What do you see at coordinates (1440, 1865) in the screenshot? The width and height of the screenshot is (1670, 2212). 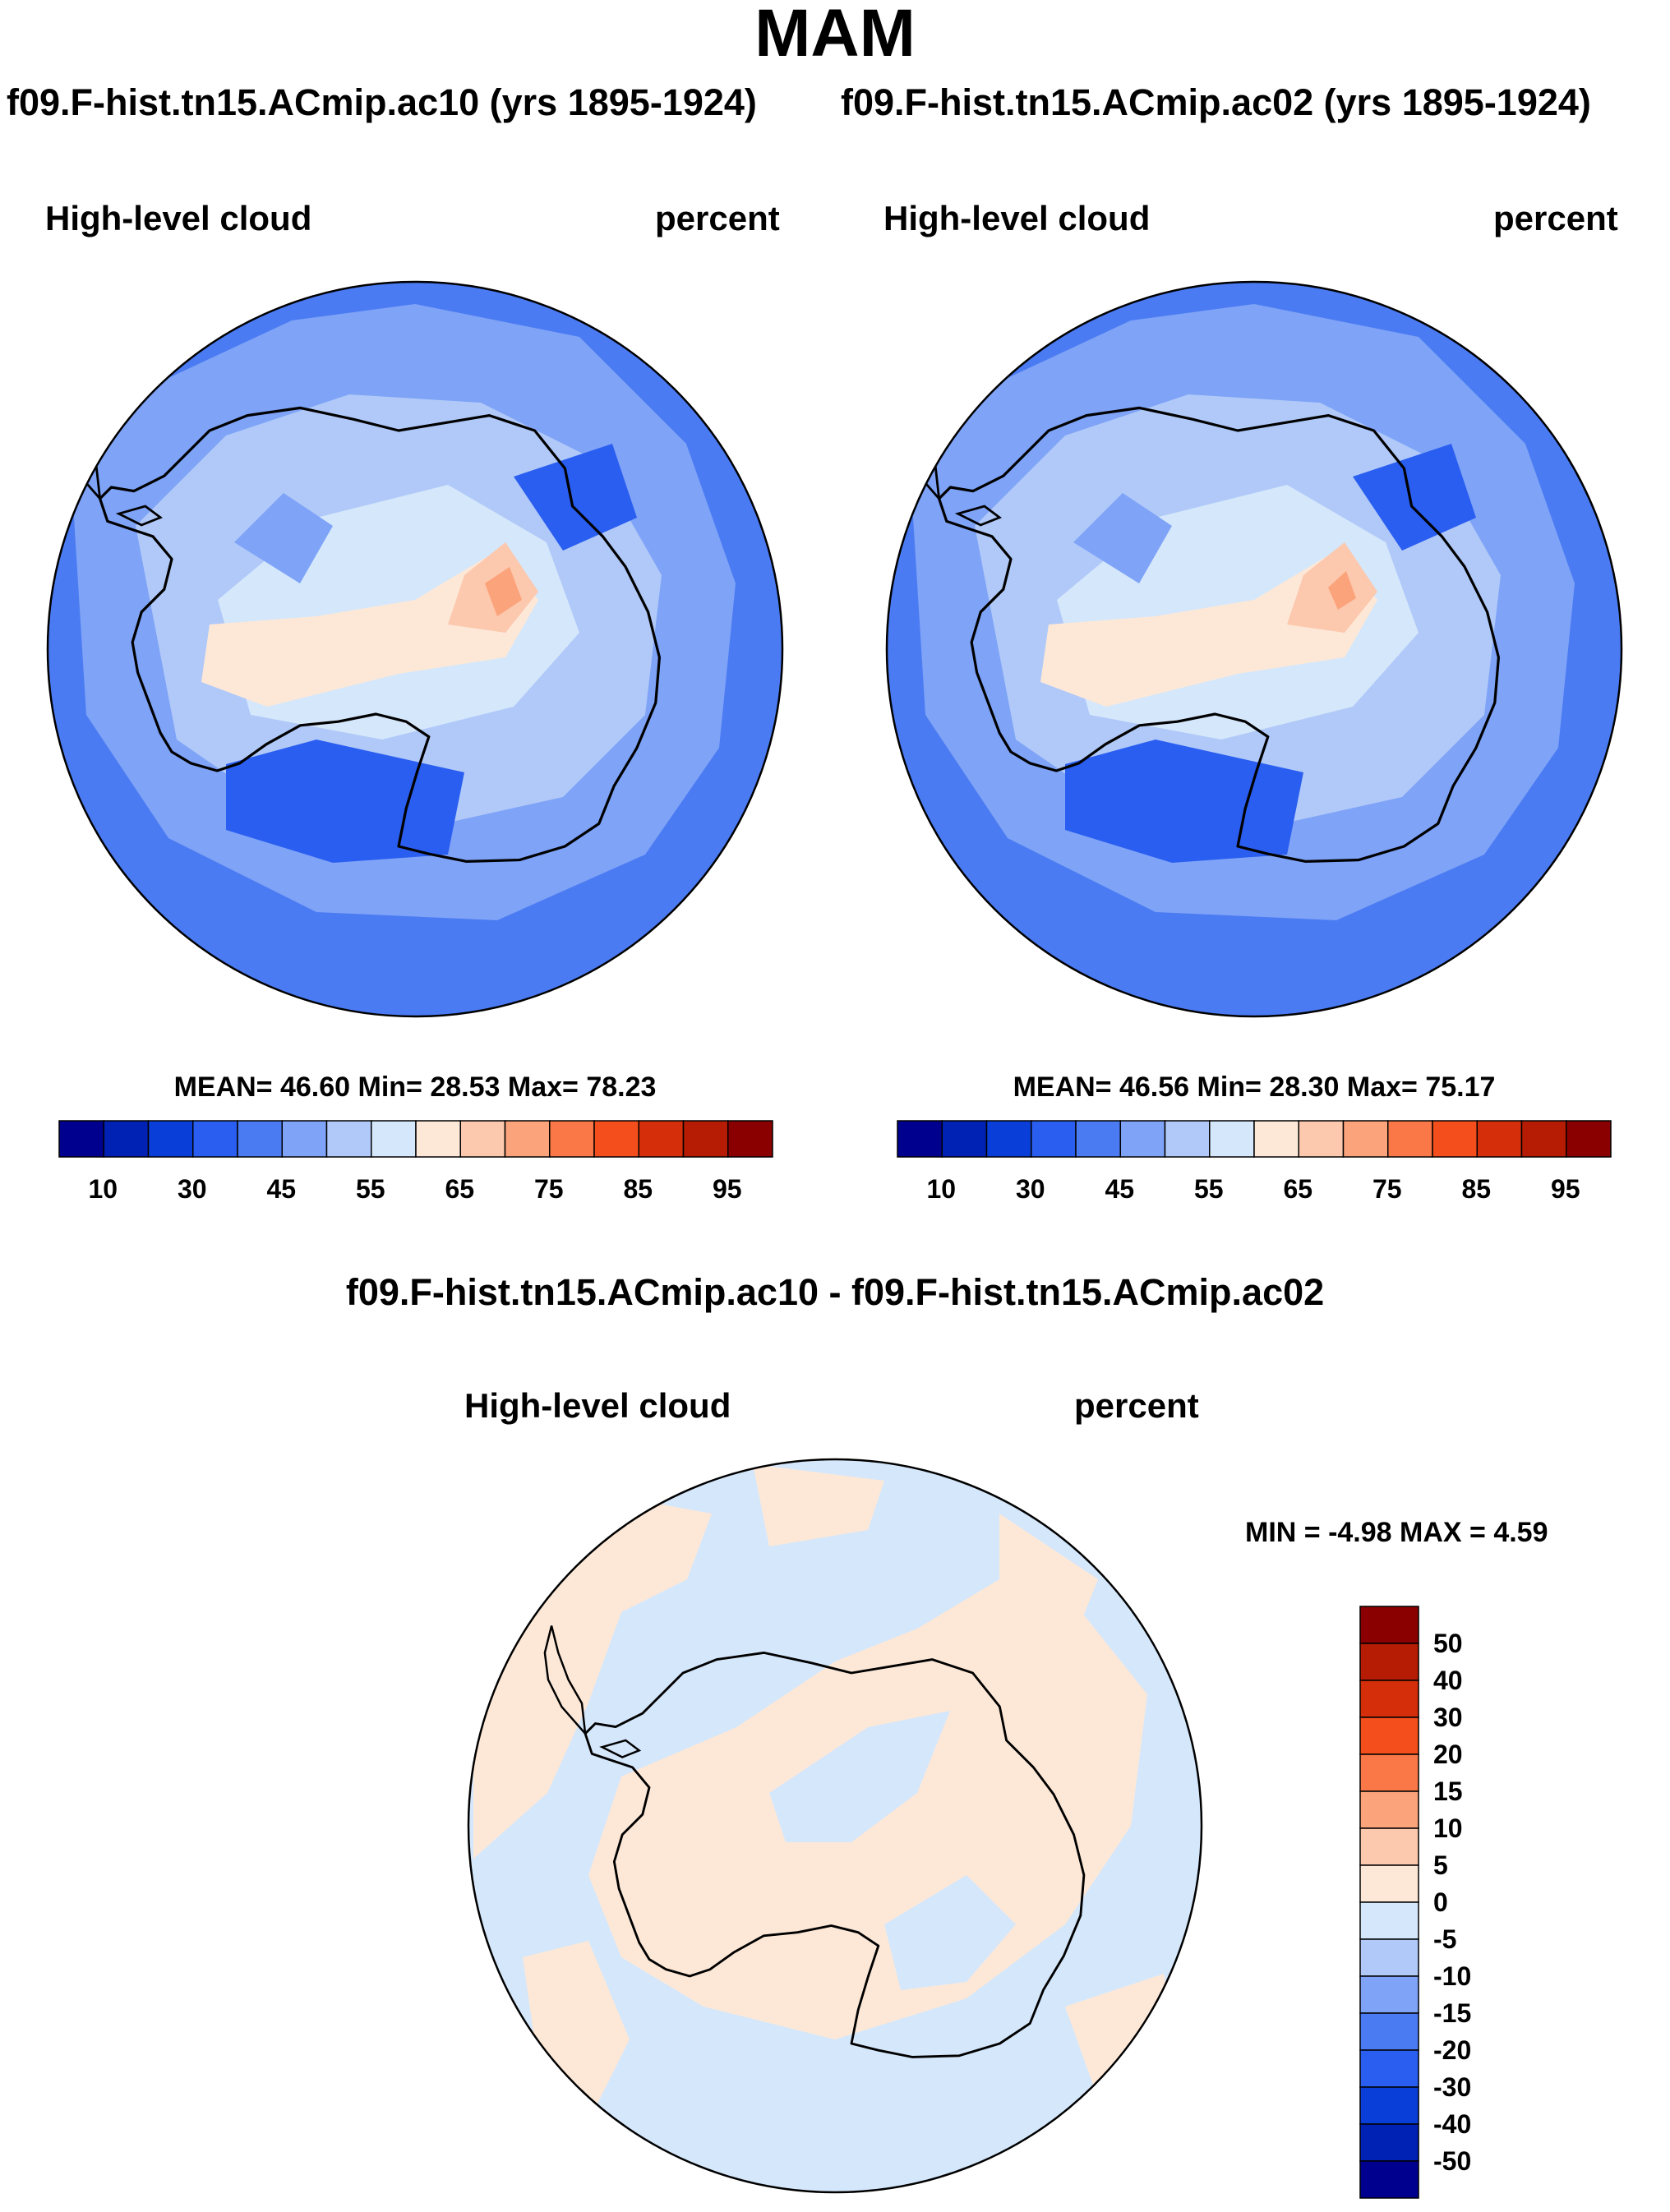 I see `colorbar-diff-tick-label: 5` at bounding box center [1440, 1865].